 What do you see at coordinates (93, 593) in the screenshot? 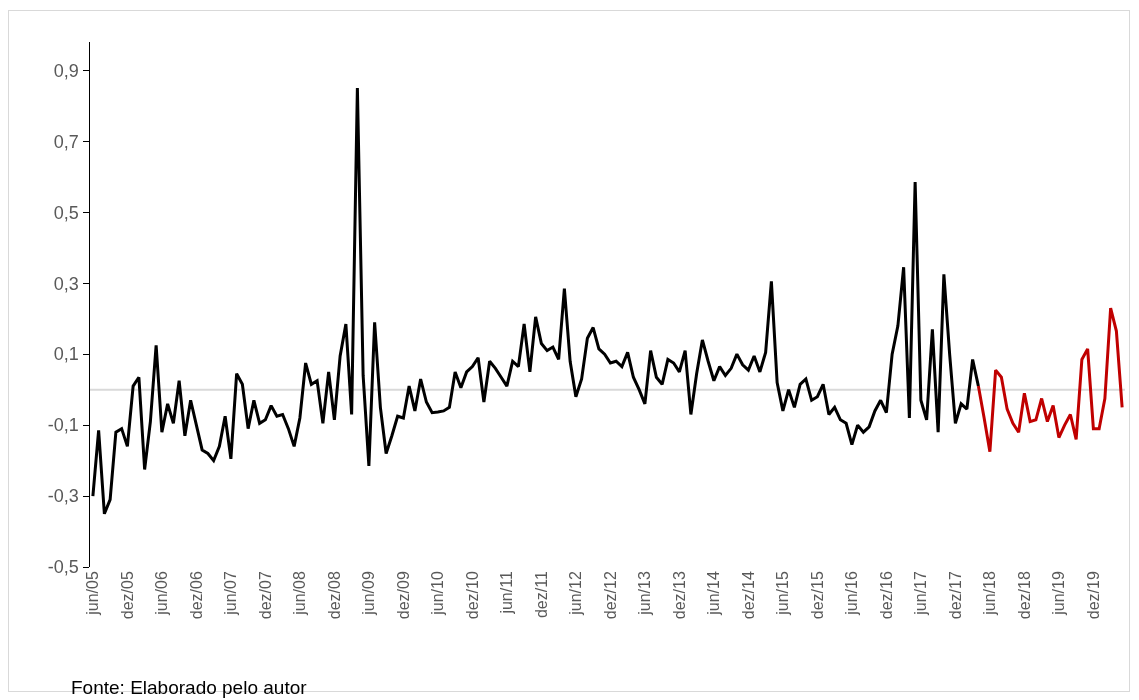
I see `x-tick-label: jun/05` at bounding box center [93, 593].